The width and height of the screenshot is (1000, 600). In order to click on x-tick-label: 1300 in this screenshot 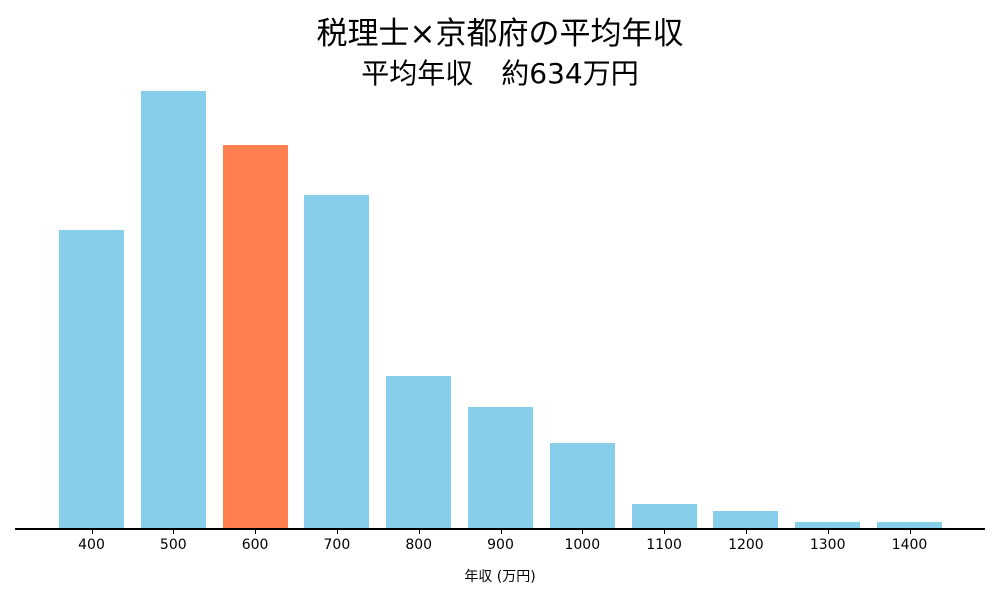, I will do `click(827, 545)`.